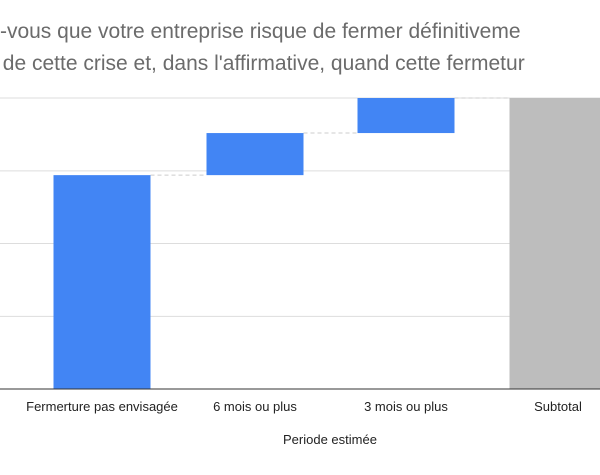  What do you see at coordinates (406, 116) in the screenshot?
I see `bar-3-mois-ou-plus` at bounding box center [406, 116].